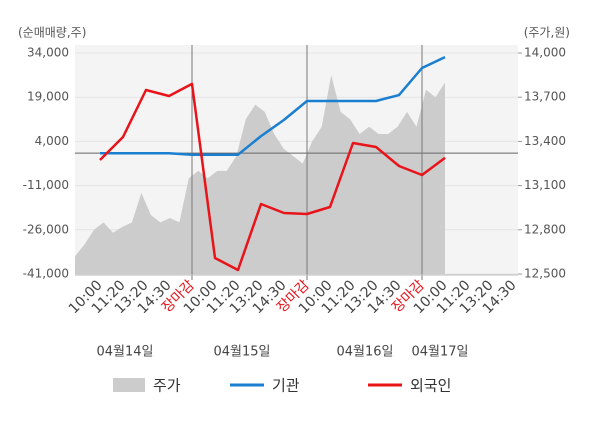 This screenshot has height=428, width=600. What do you see at coordinates (124, 352) in the screenshot?
I see `date-label: 04월14일` at bounding box center [124, 352].